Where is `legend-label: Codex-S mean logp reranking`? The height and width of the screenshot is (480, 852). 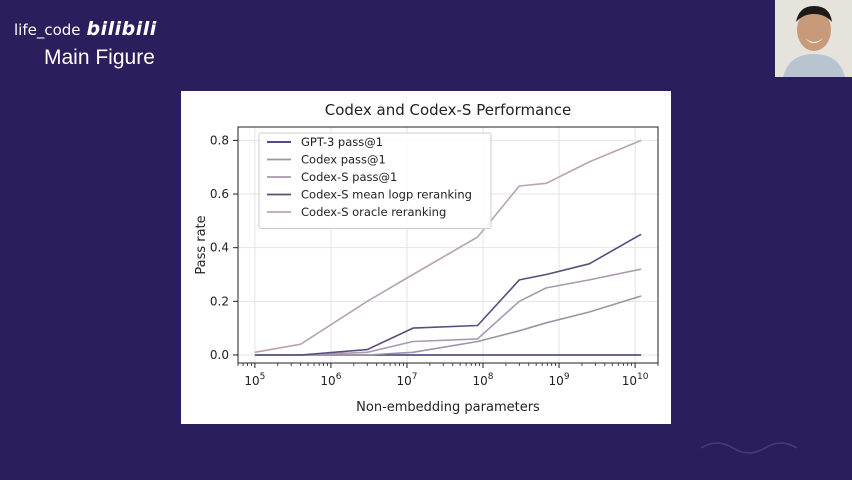
legend-label: Codex-S mean logp reranking is located at coordinates (386, 195).